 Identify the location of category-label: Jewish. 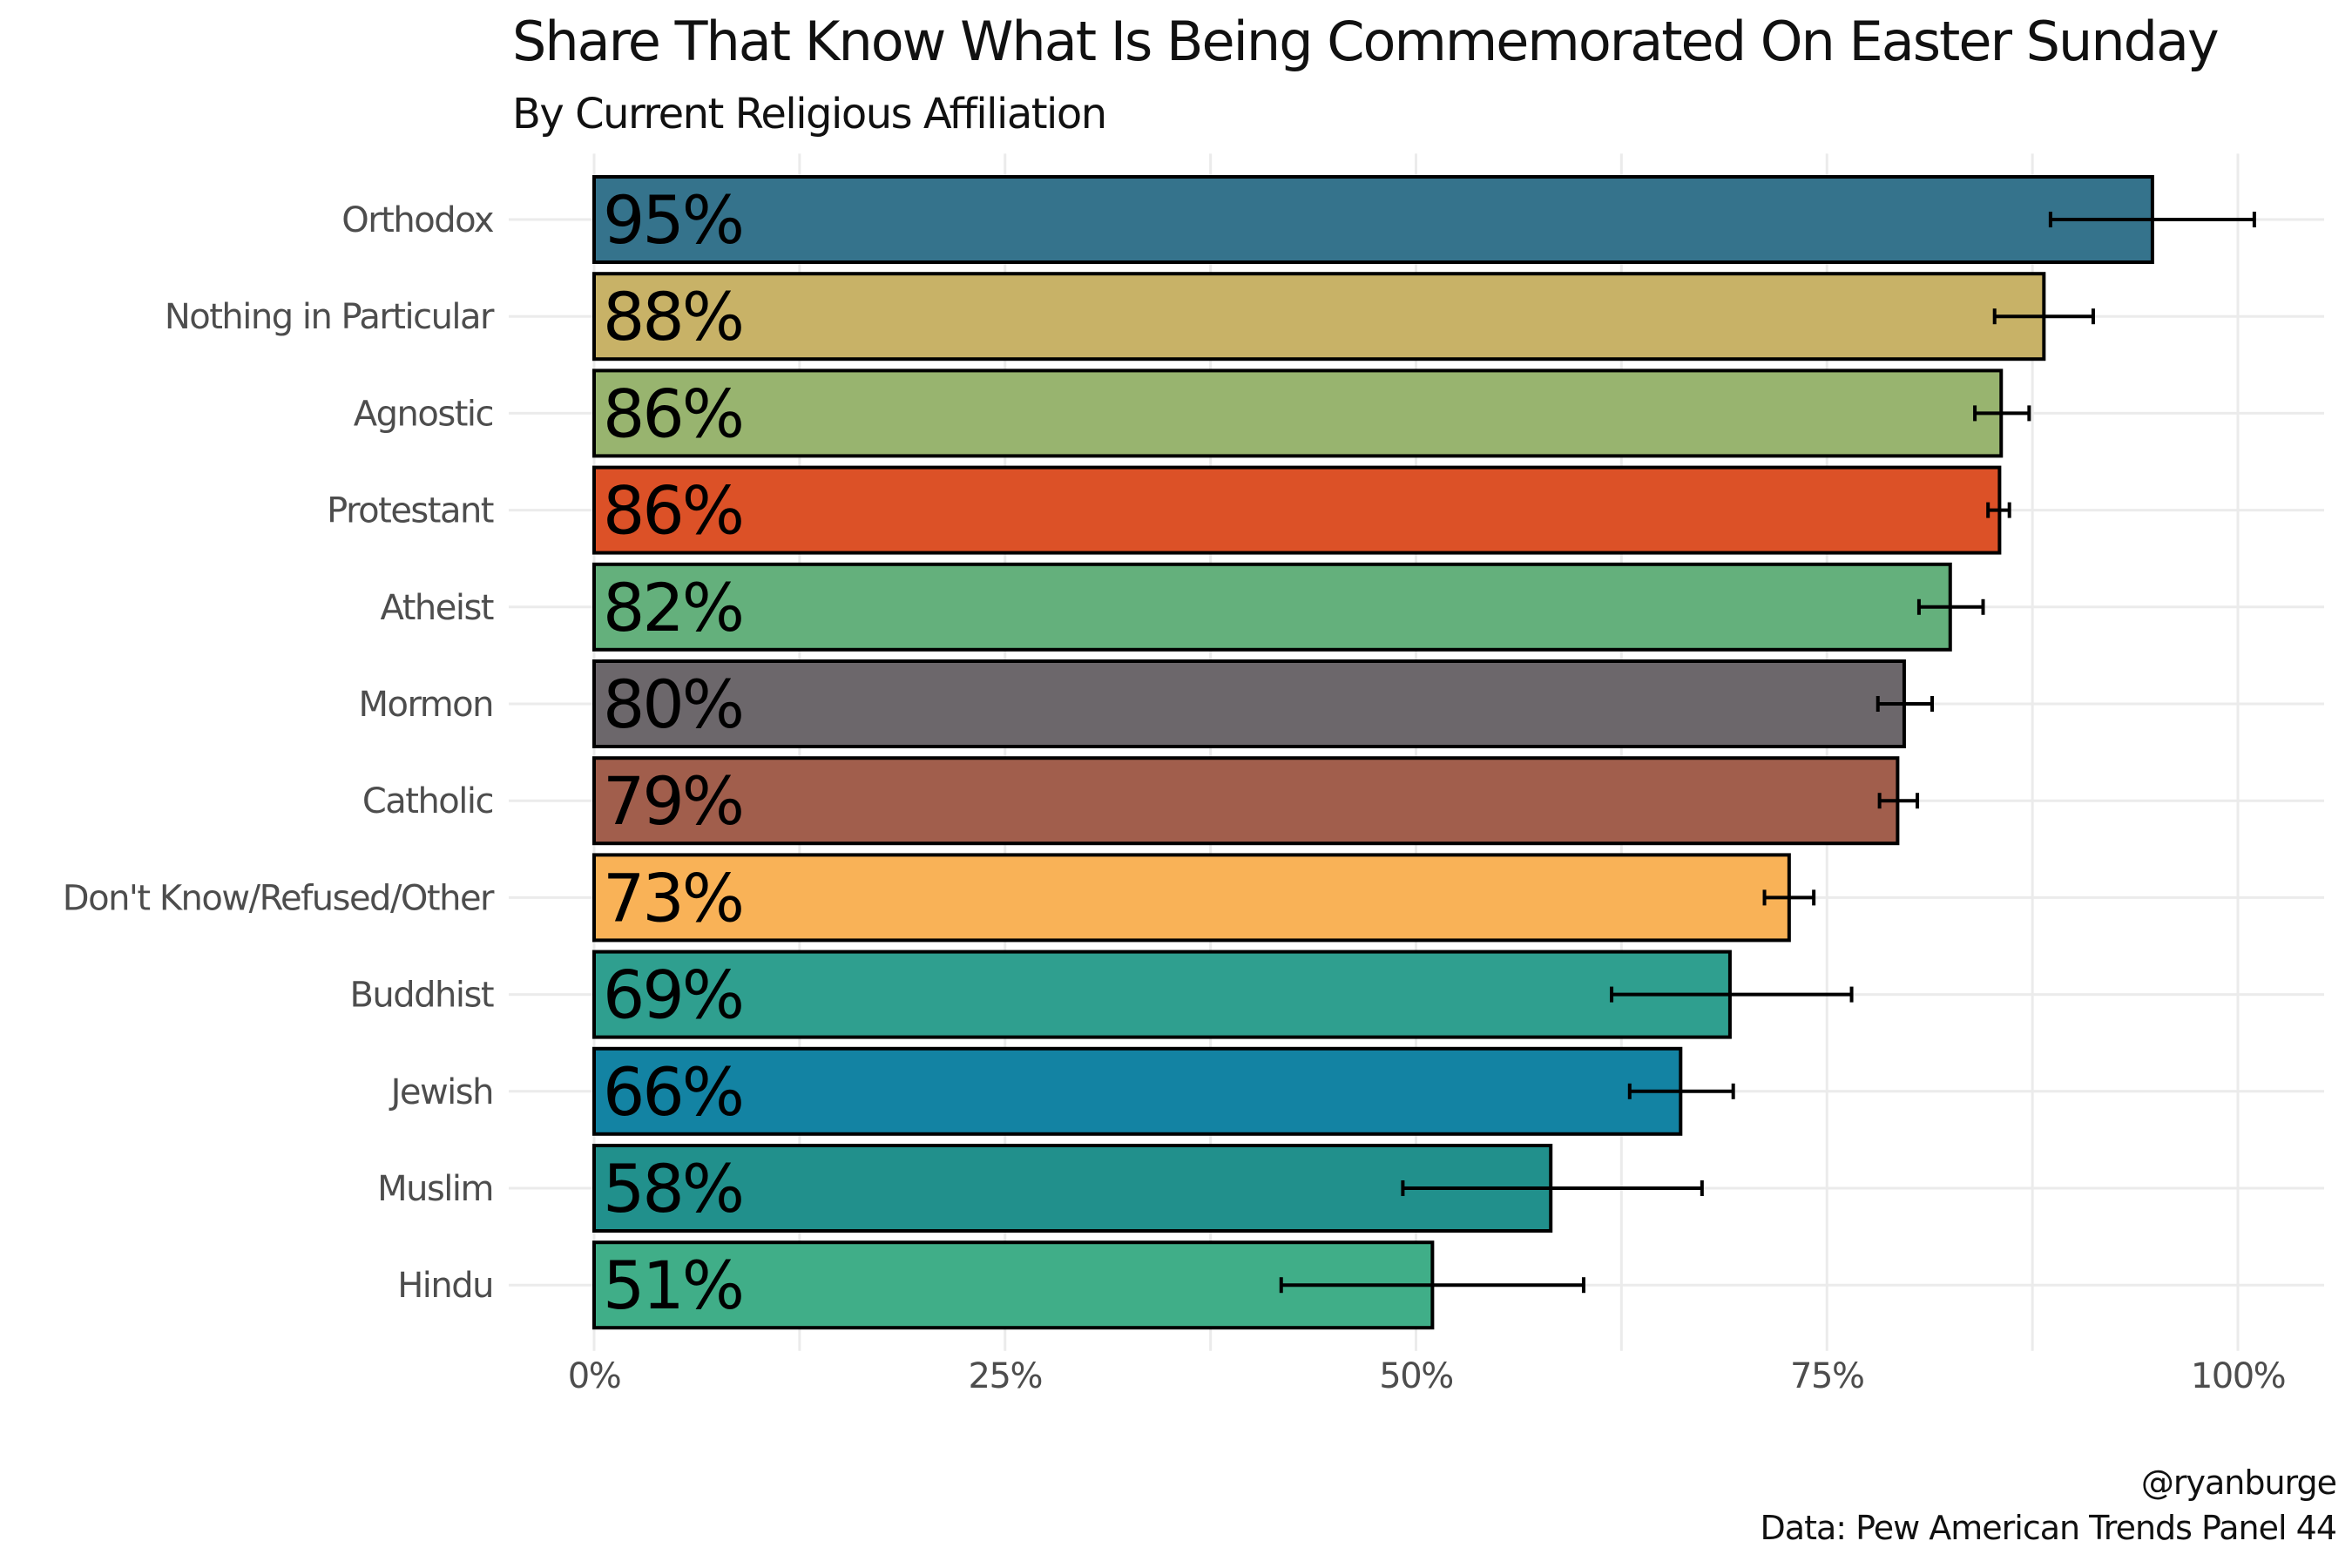
(441, 1092).